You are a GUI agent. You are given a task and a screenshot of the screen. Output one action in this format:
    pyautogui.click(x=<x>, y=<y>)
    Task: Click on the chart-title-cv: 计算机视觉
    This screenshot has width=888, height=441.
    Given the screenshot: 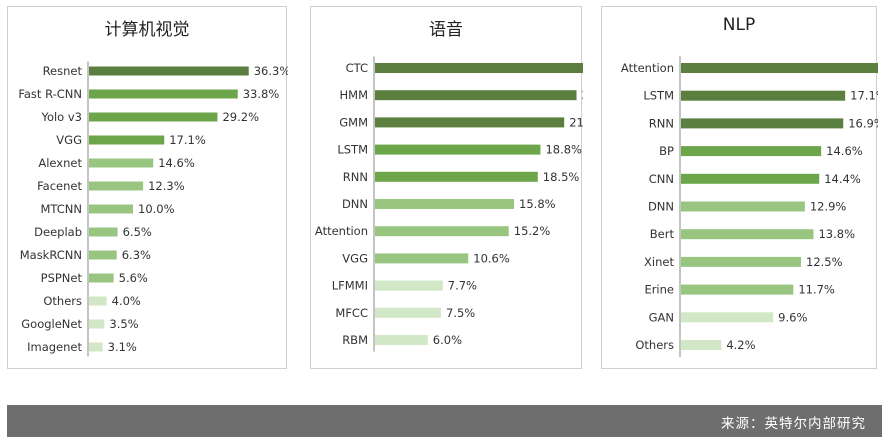 What is the action you would take?
    pyautogui.click(x=147, y=30)
    